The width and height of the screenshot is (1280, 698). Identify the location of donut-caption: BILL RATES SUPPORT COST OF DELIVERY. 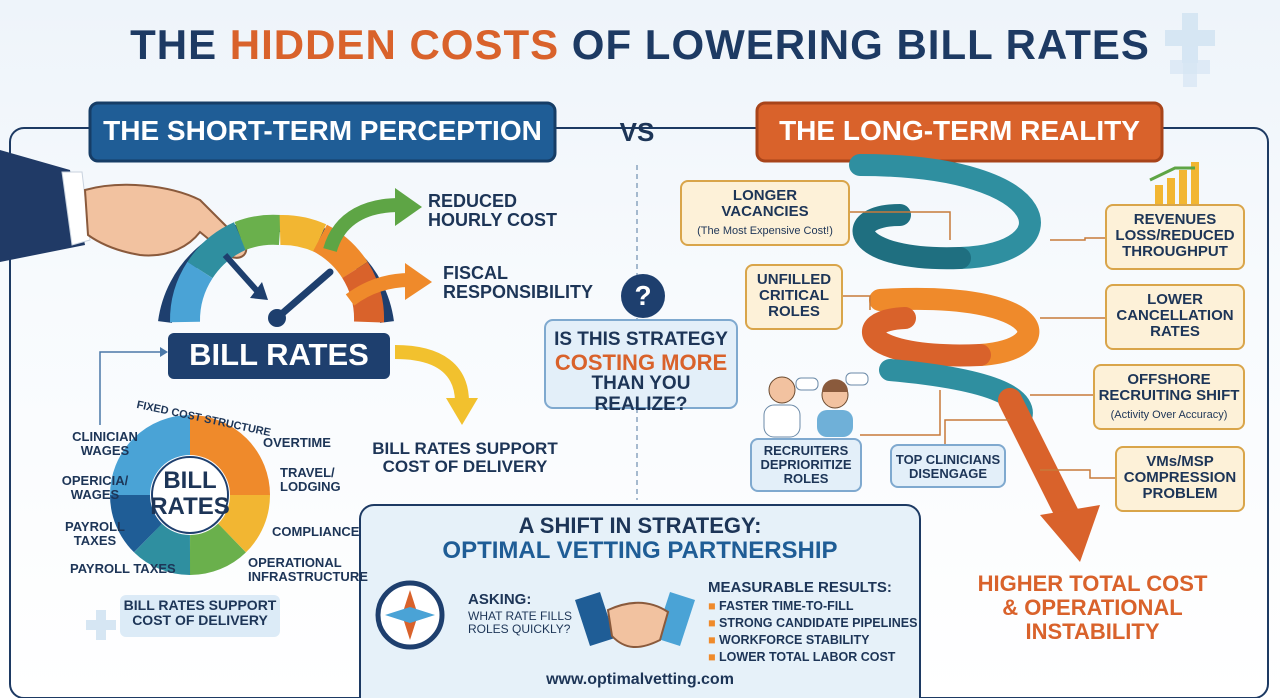
(200, 613).